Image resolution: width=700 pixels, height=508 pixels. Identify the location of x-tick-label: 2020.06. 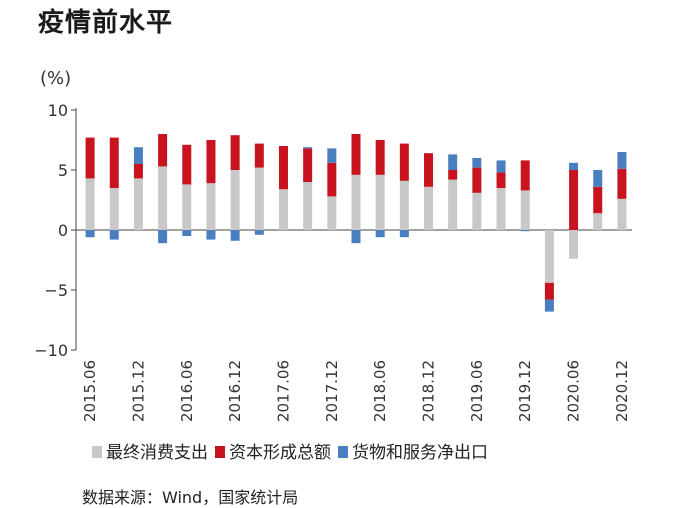
(574, 391).